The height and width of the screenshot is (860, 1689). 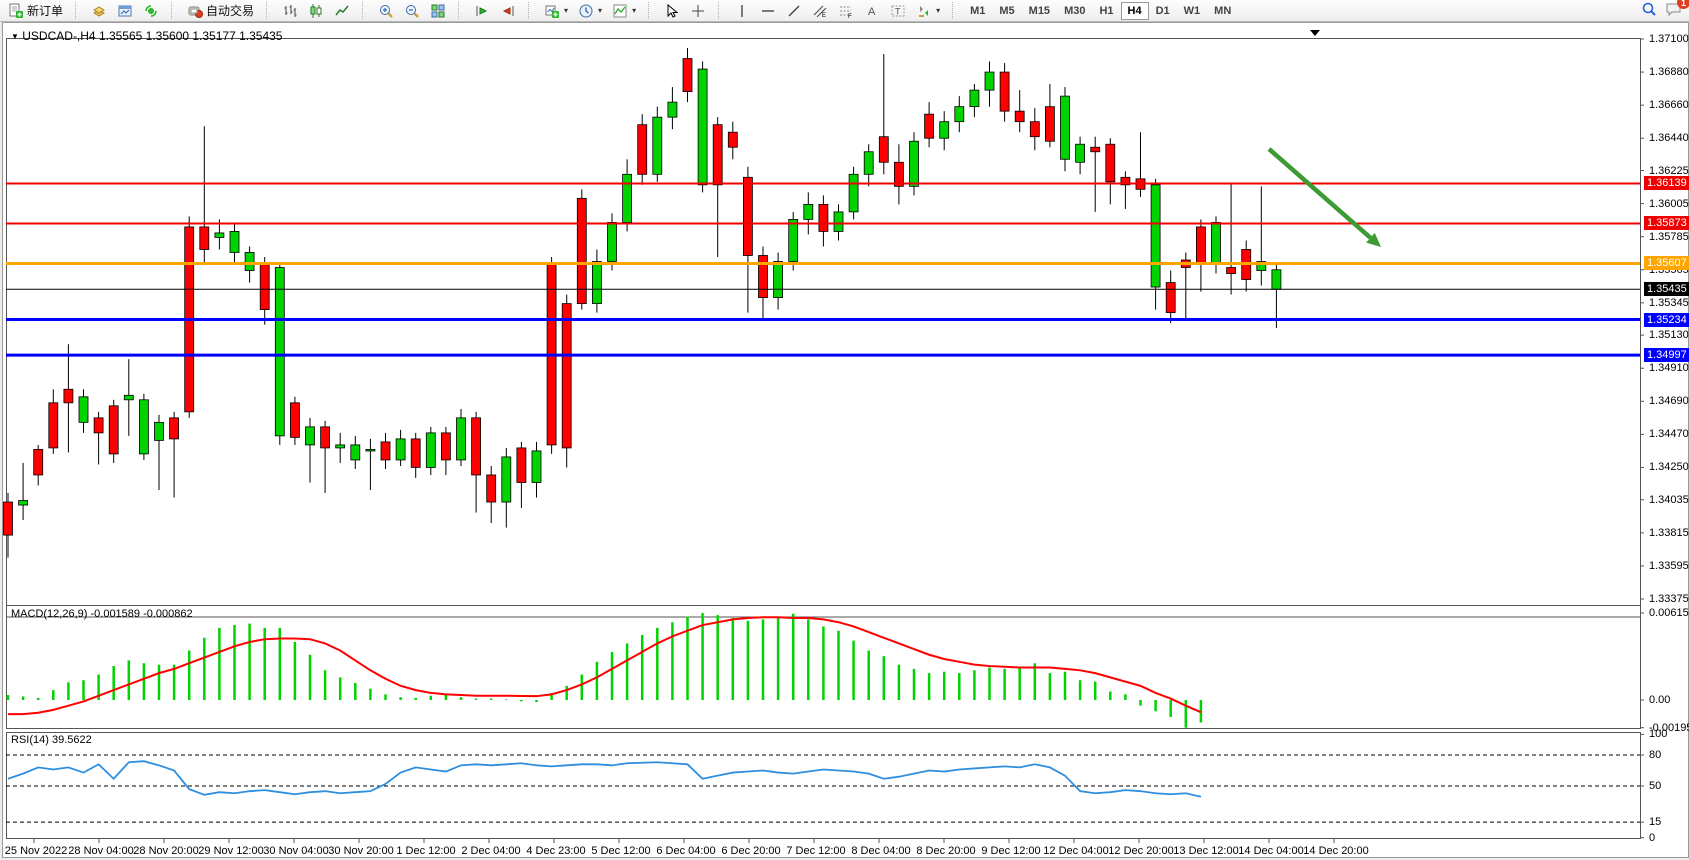 What do you see at coordinates (1669, 532) in the screenshot?
I see `price-axis-label: 1.33815` at bounding box center [1669, 532].